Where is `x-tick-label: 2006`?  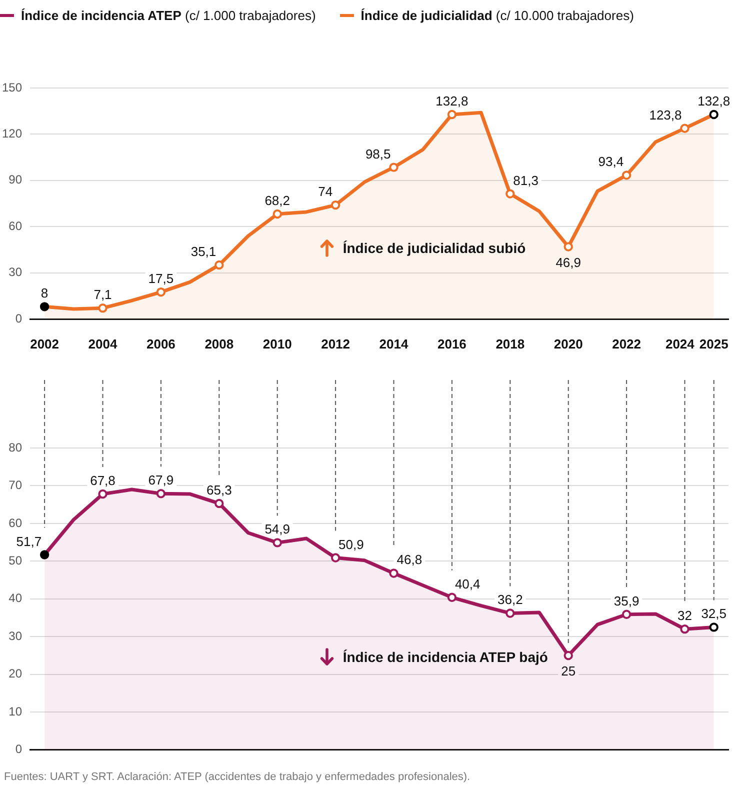 x-tick-label: 2006 is located at coordinates (161, 344).